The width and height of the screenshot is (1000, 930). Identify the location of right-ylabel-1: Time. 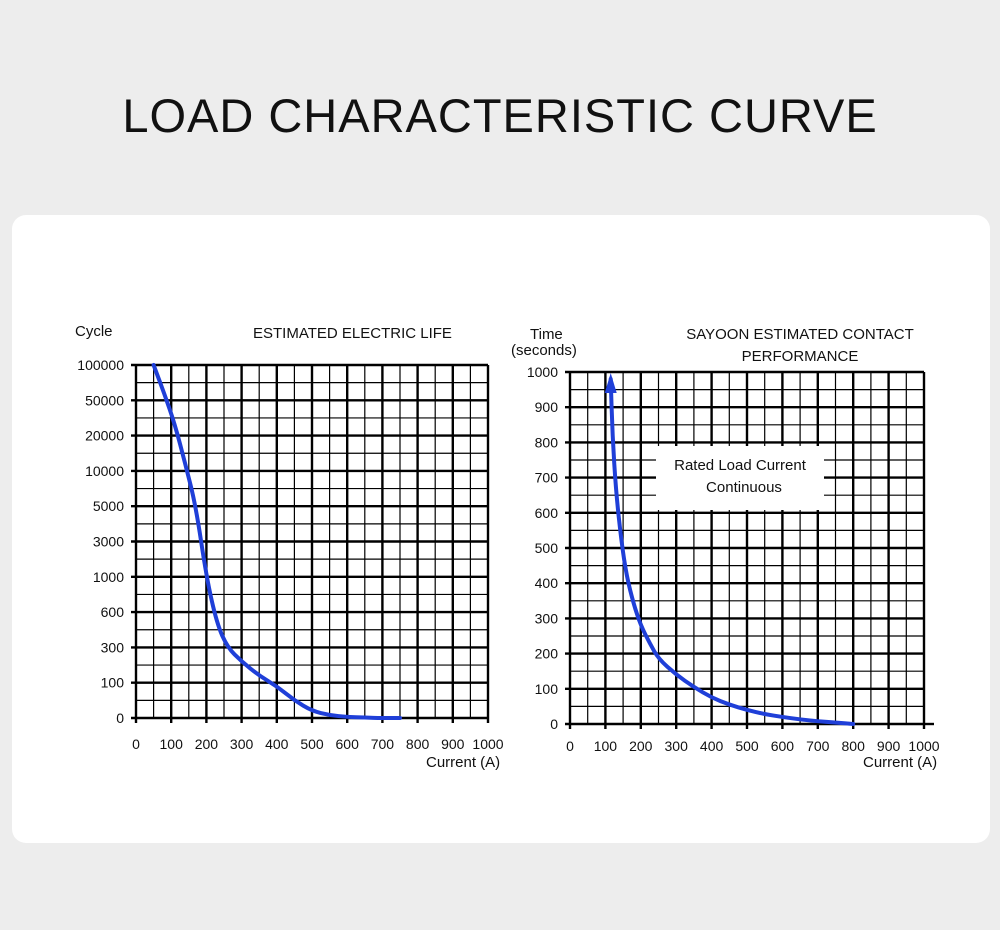
(546, 334).